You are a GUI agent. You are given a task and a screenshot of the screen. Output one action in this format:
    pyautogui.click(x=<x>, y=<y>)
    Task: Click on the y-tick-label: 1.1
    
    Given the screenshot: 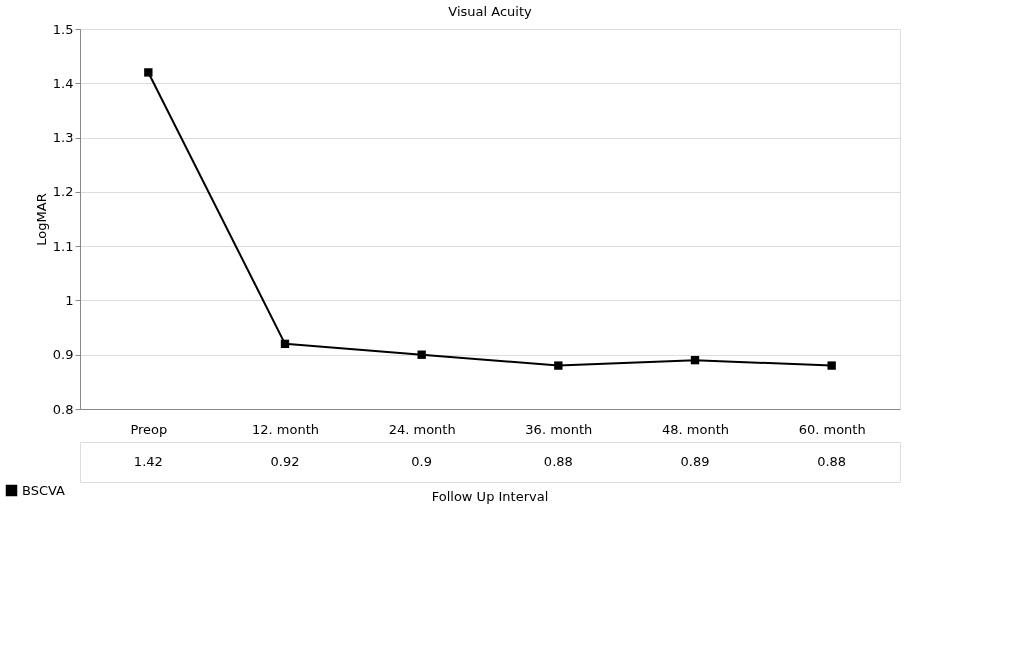 What is the action you would take?
    pyautogui.click(x=63, y=246)
    